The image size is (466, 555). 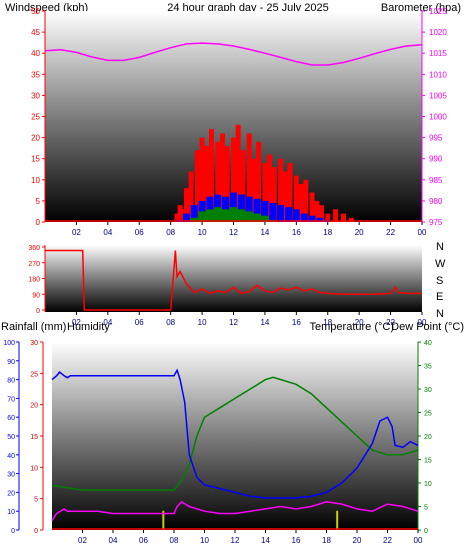 What do you see at coordinates (357, 540) in the screenshot?
I see `climate-x-tick-label: 20` at bounding box center [357, 540].